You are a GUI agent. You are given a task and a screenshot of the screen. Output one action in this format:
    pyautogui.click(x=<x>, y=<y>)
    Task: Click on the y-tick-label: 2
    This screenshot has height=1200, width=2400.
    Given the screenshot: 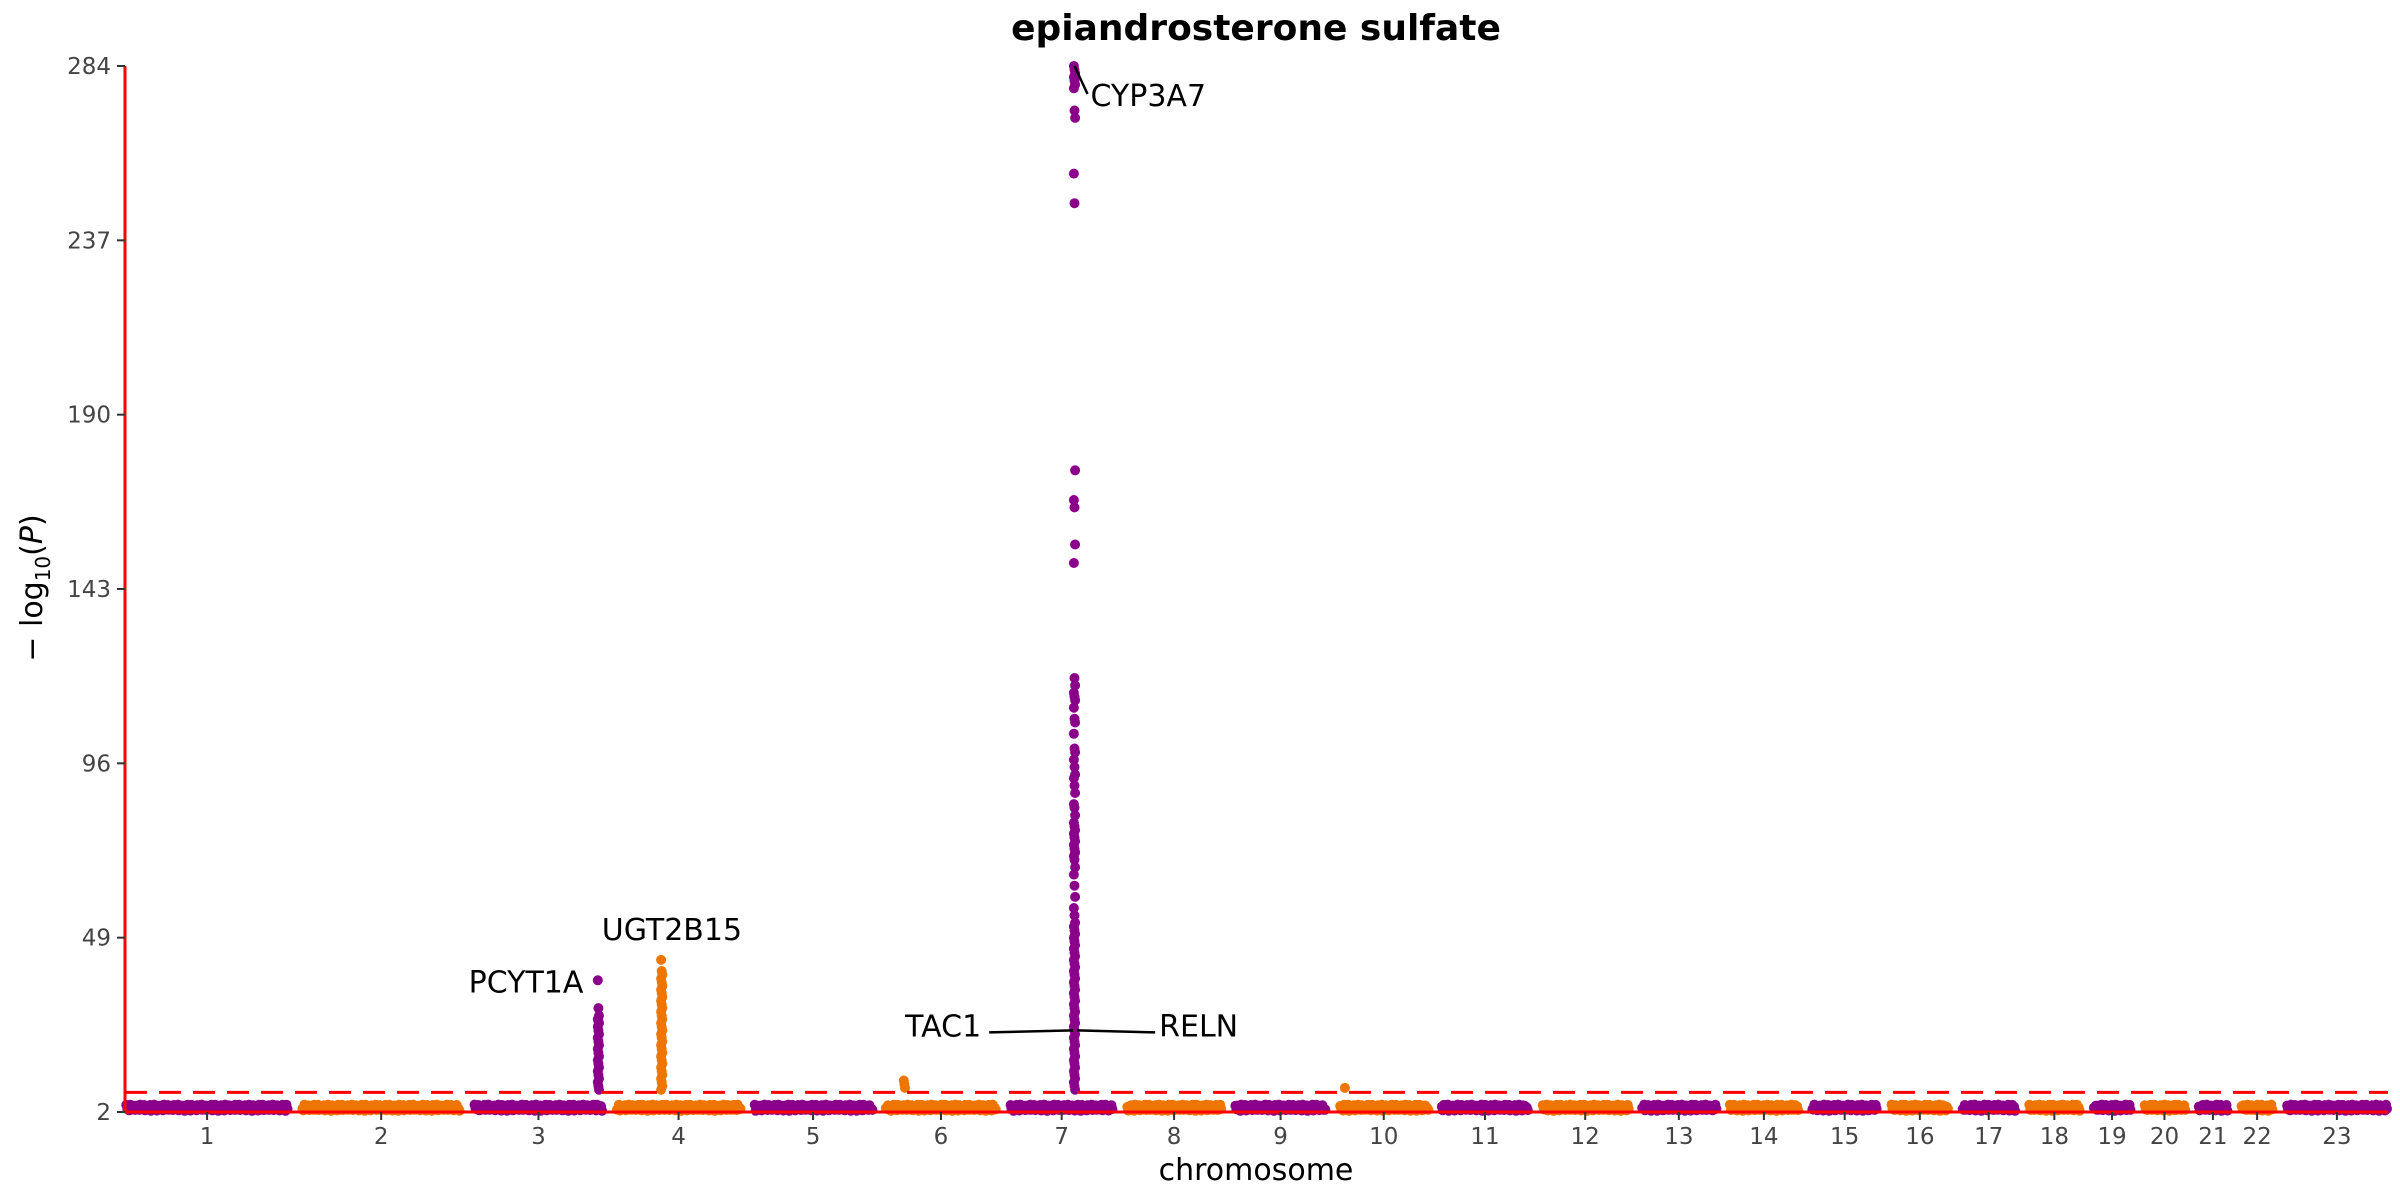 What is the action you would take?
    pyautogui.click(x=103, y=1113)
    